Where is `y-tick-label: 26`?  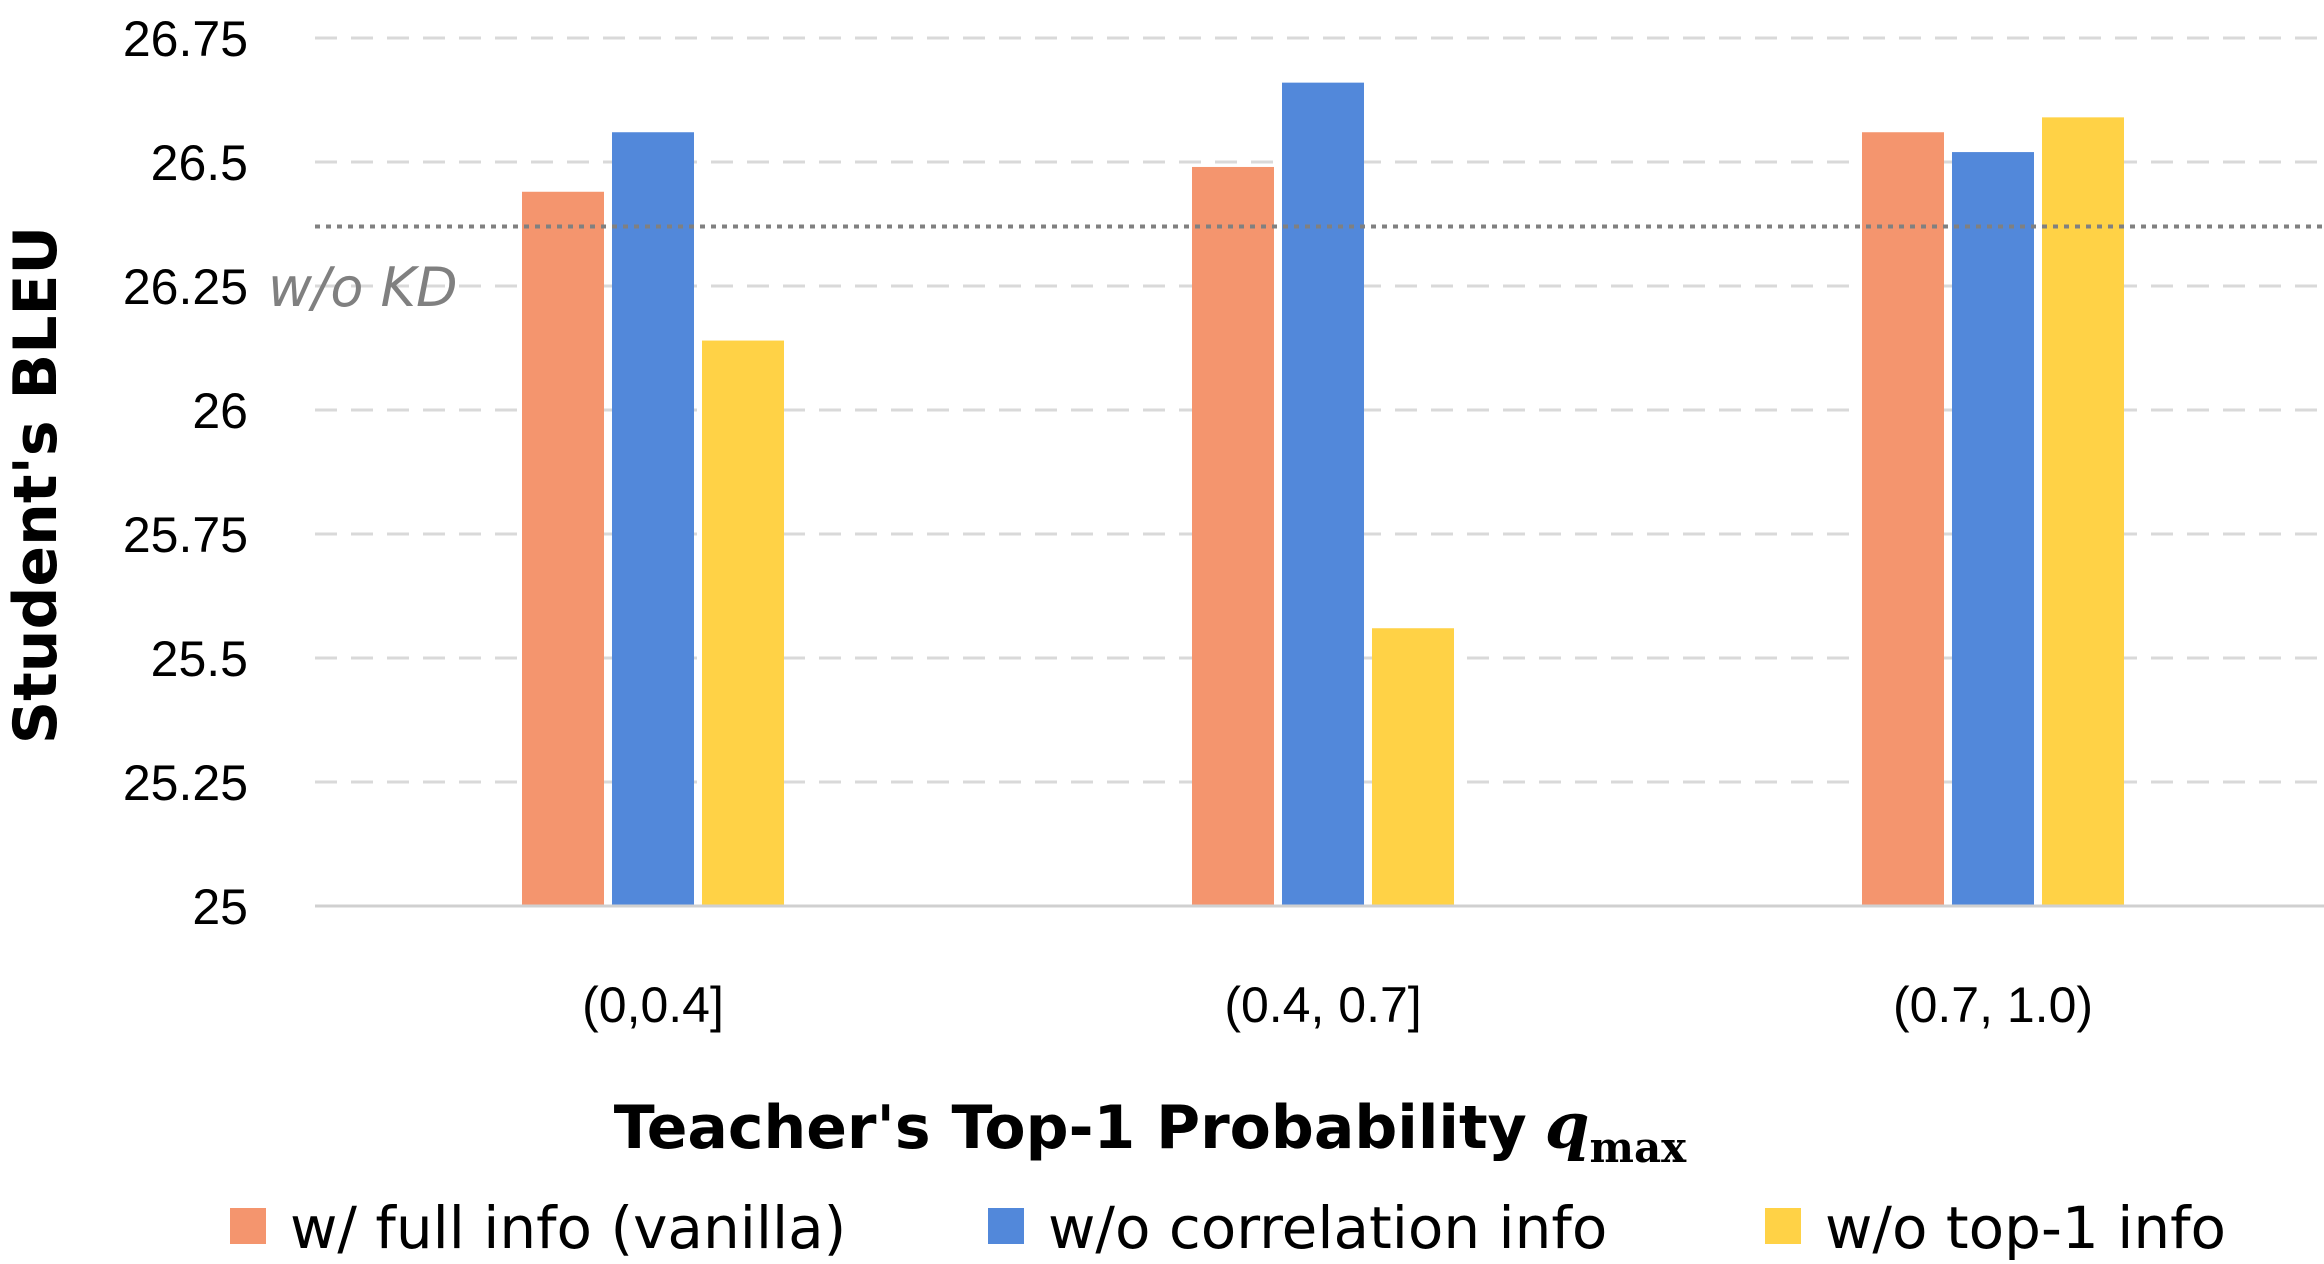 y-tick-label: 26 is located at coordinates (220, 411).